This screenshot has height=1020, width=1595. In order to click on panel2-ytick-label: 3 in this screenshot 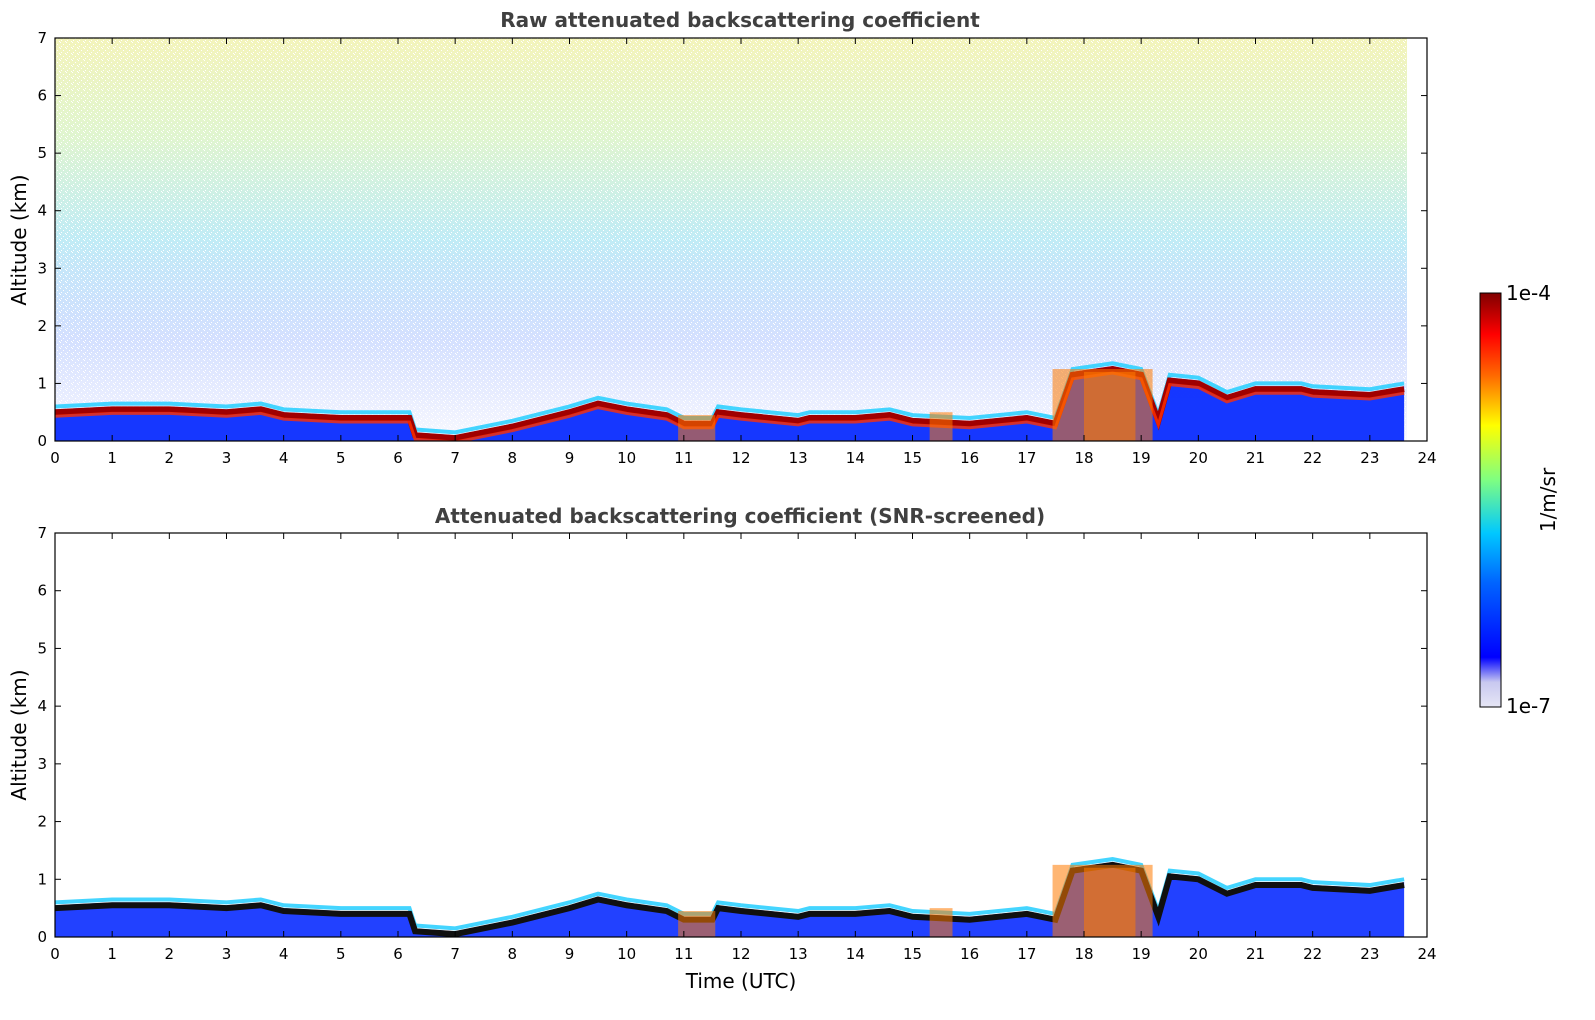, I will do `click(42, 764)`.